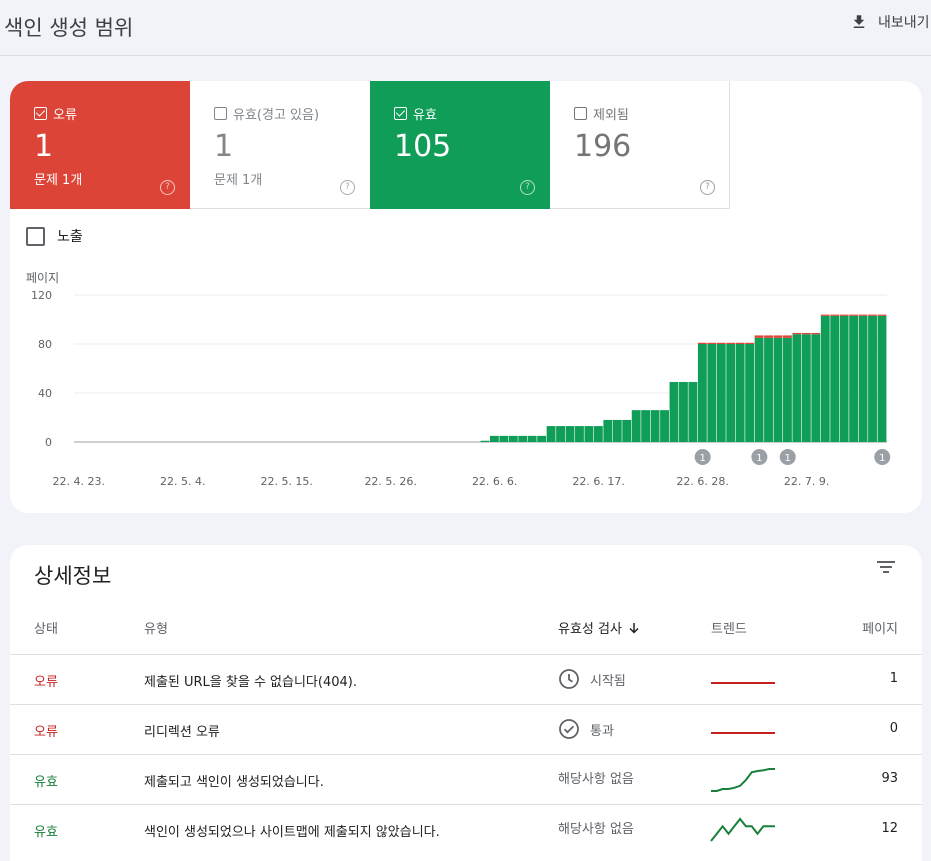 The height and width of the screenshot is (861, 931). Describe the element at coordinates (78, 481) in the screenshot. I see `x-tick-label: 22. 4. 23.` at that location.